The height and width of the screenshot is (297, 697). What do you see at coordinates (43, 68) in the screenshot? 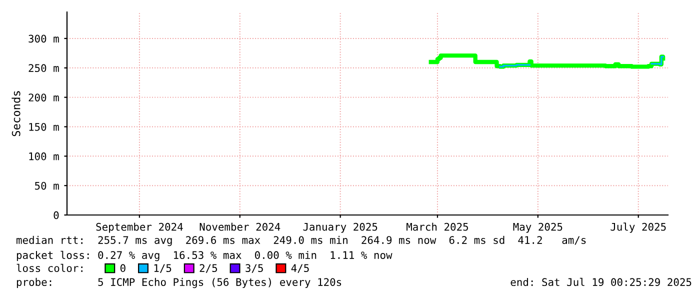
I see `y-tick-label: 250 m` at bounding box center [43, 68].